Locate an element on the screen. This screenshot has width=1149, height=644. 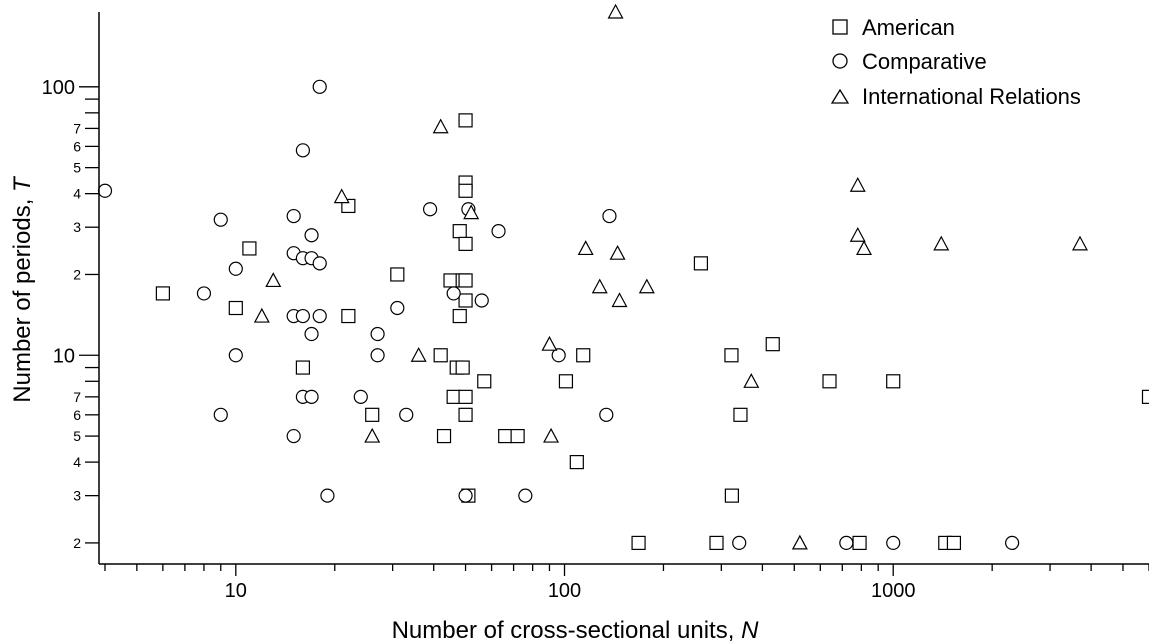
legend-label-international-relations: International Relations is located at coordinates (971, 96).